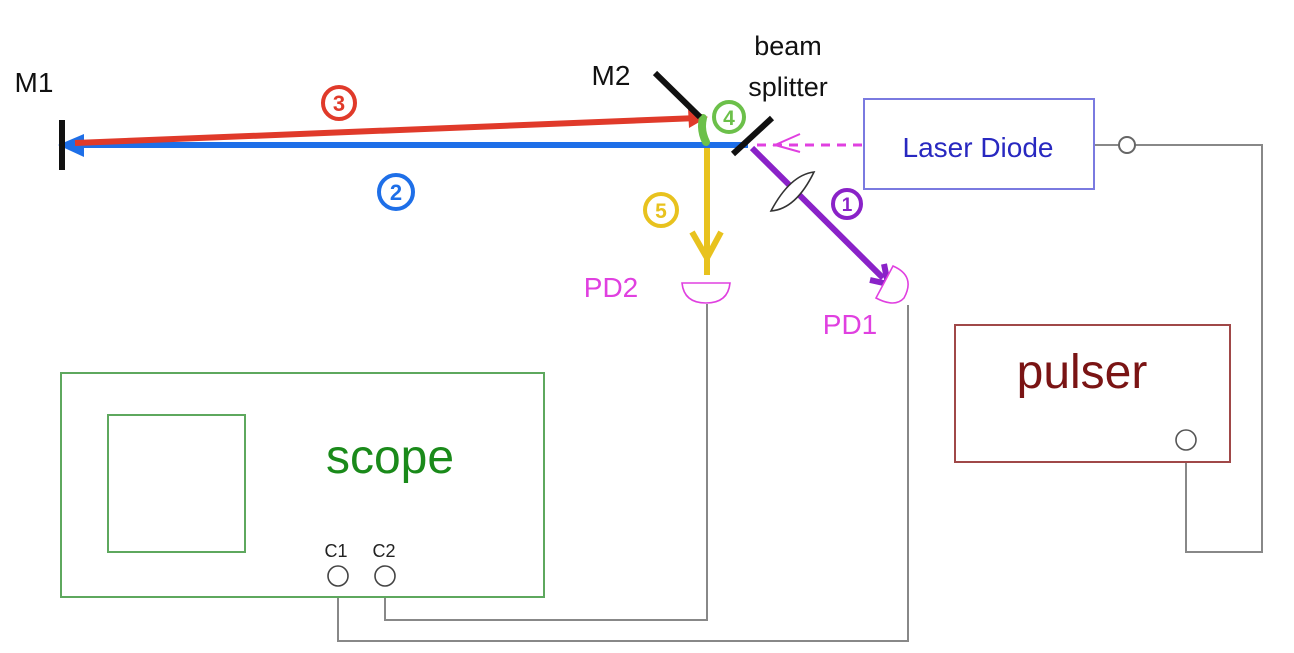 This screenshot has width=1294, height=653. I want to click on beam-splitter, so click(752, 136).